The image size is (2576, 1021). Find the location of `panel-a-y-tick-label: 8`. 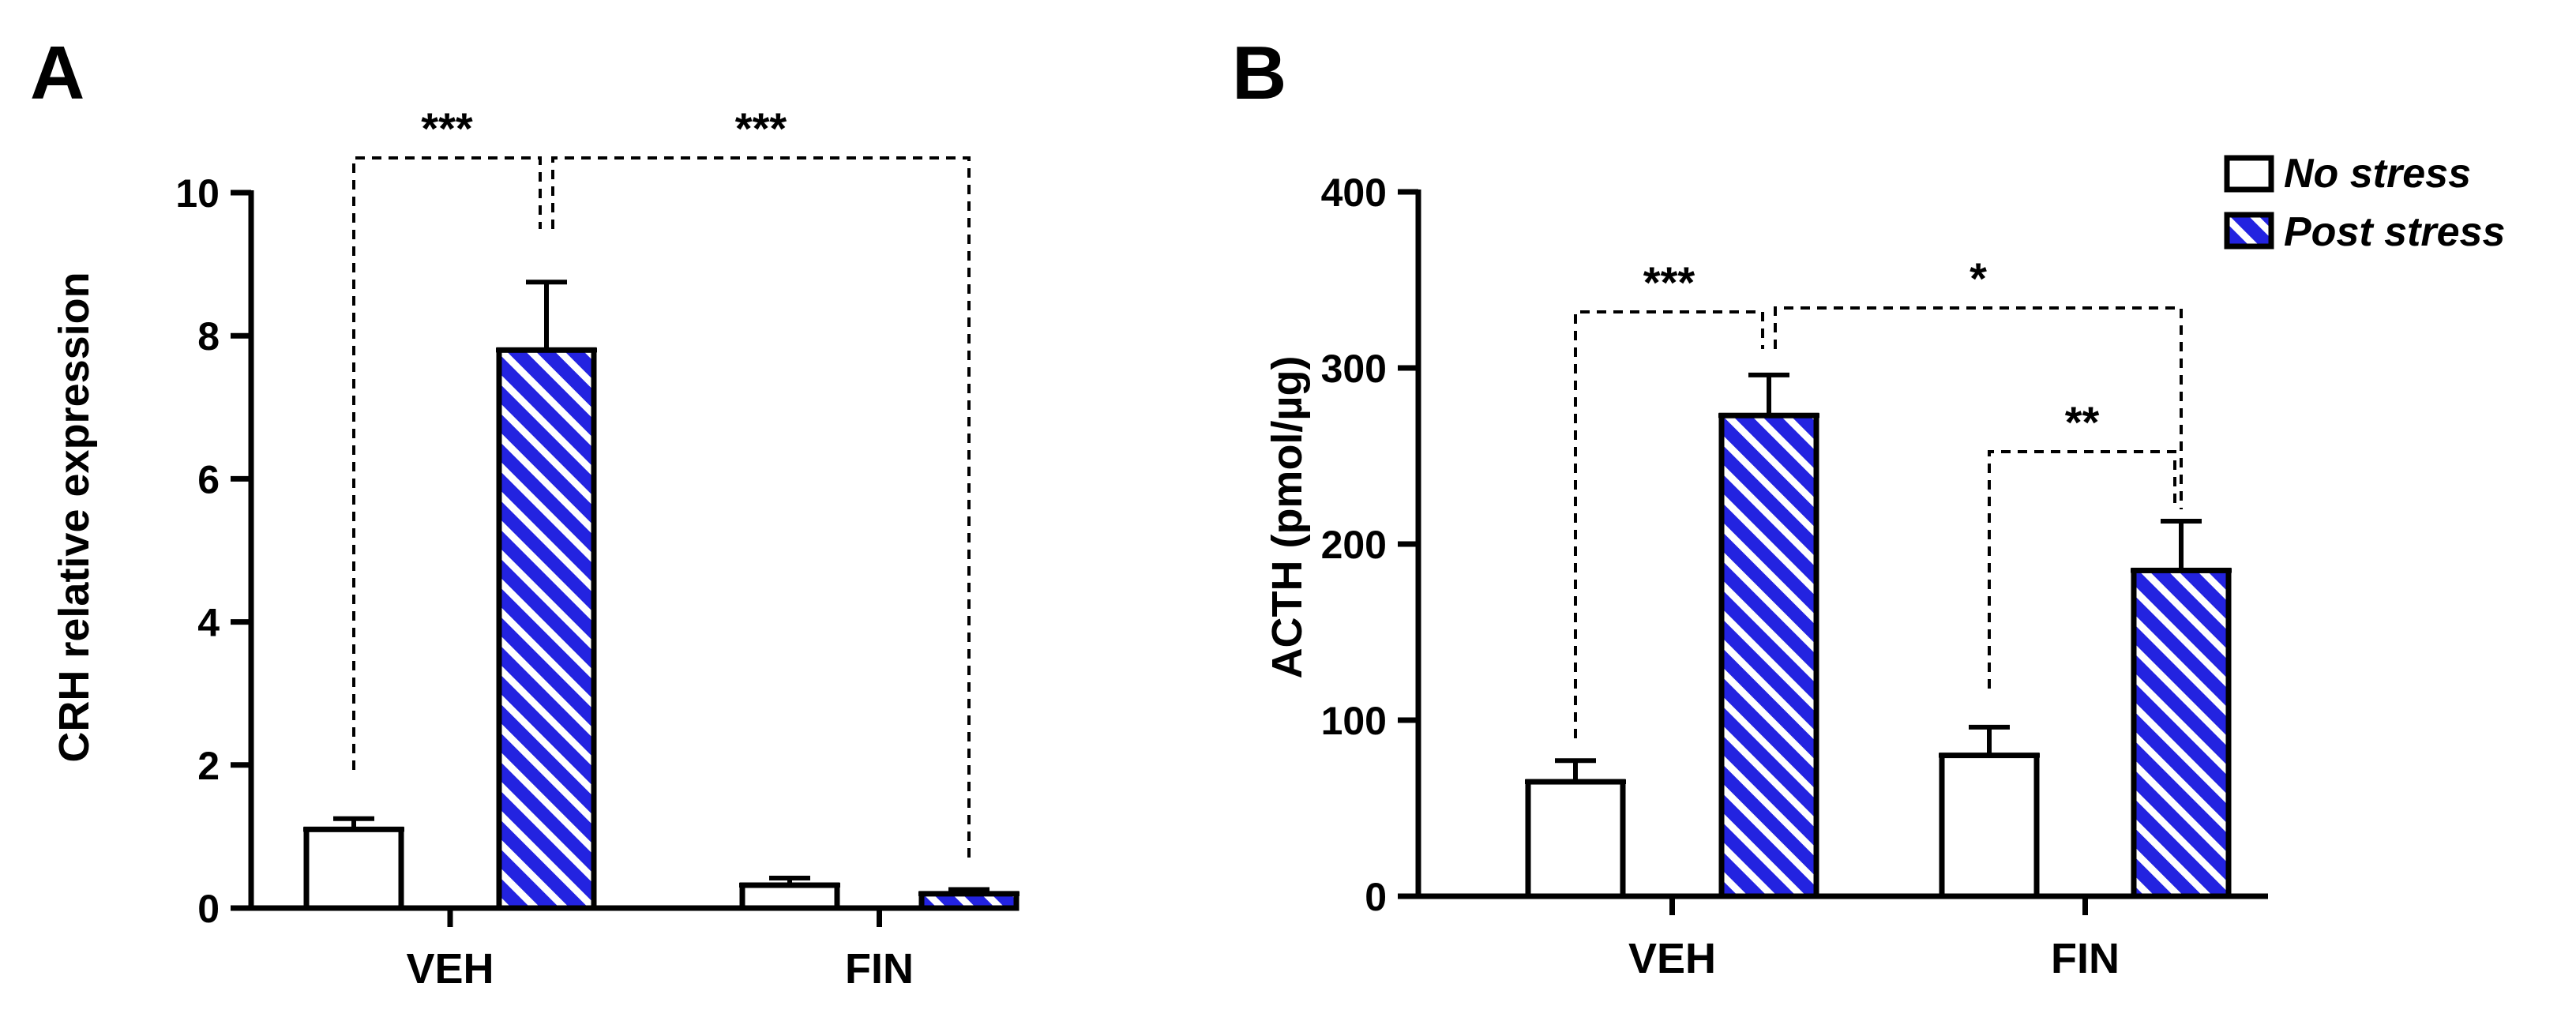

panel-a-y-tick-label: 8 is located at coordinates (208, 336).